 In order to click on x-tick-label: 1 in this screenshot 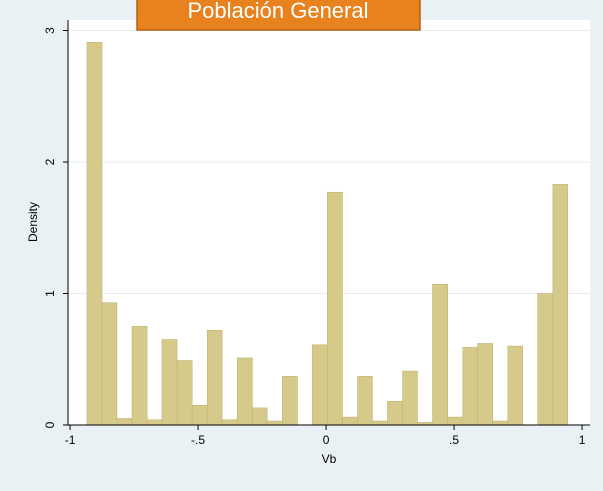, I will do `click(582, 440)`.